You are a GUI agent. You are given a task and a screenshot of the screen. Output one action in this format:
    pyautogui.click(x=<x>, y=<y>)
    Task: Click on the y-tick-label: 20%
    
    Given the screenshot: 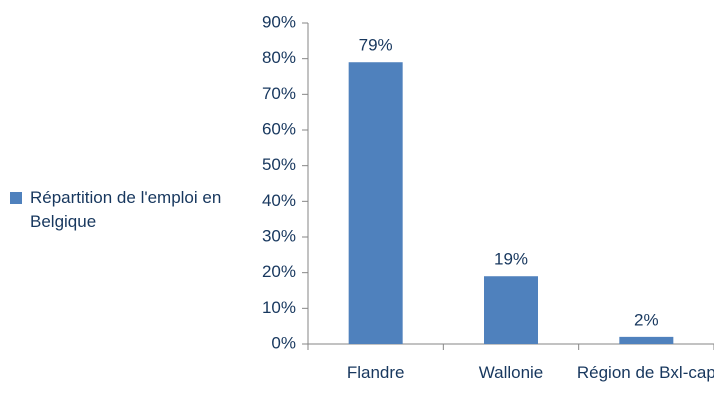 What is the action you would take?
    pyautogui.click(x=279, y=271)
    